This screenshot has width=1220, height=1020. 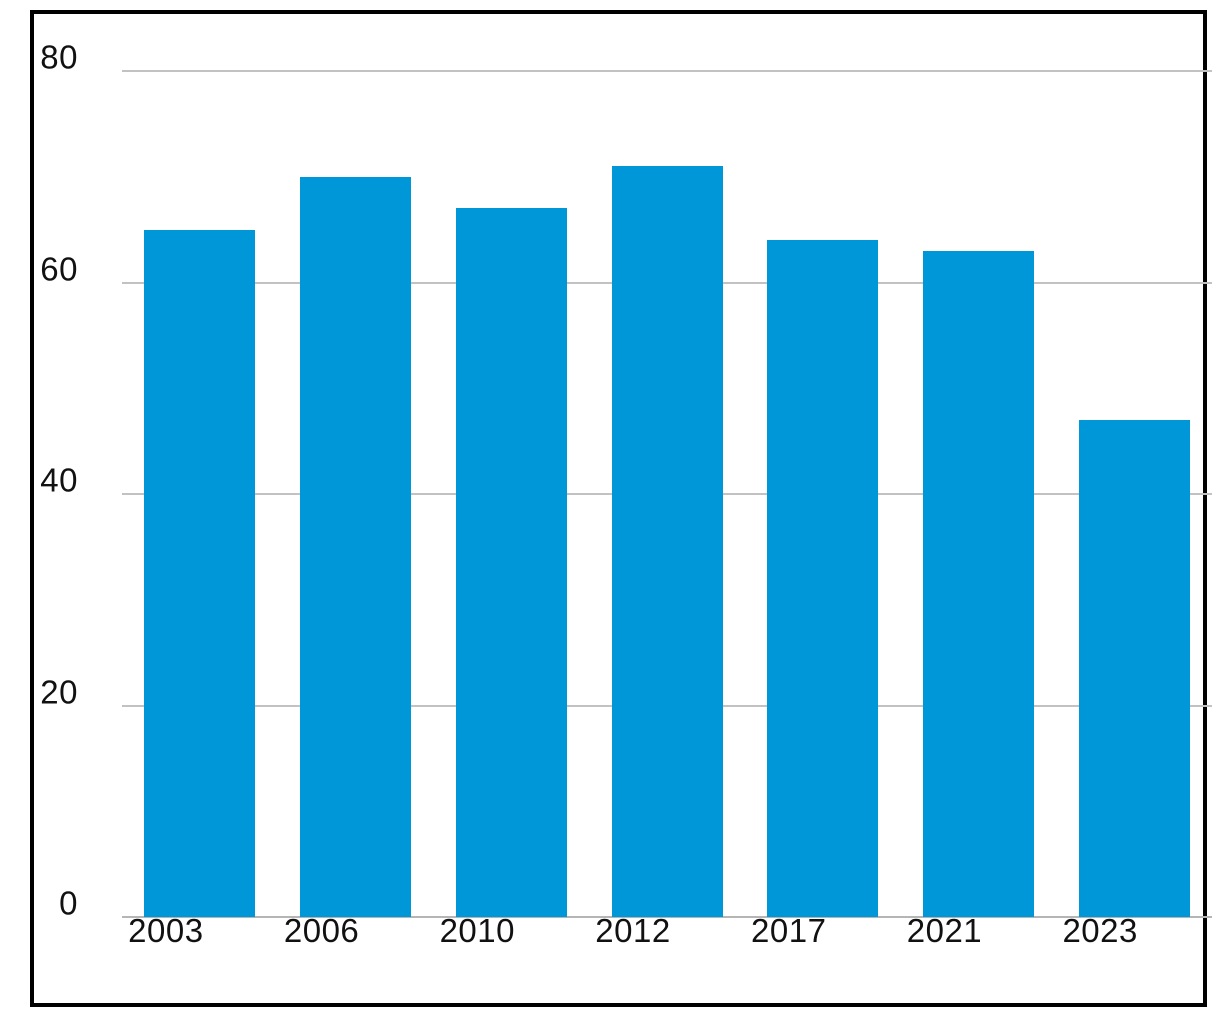 What do you see at coordinates (59, 57) in the screenshot?
I see `y-tick-label: 80` at bounding box center [59, 57].